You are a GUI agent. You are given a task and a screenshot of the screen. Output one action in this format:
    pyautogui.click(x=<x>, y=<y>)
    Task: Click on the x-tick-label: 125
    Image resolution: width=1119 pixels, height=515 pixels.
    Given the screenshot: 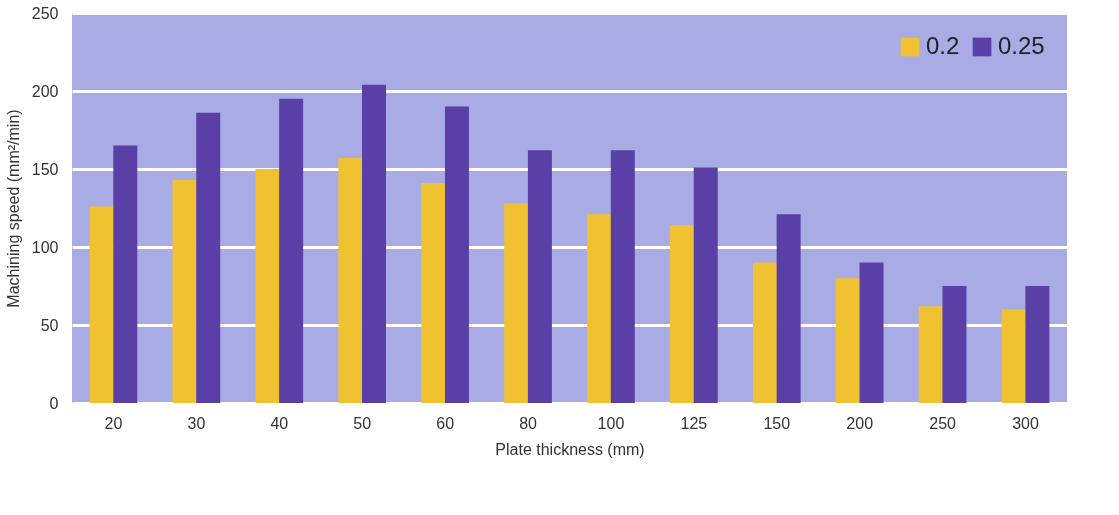 What is the action you would take?
    pyautogui.click(x=694, y=423)
    